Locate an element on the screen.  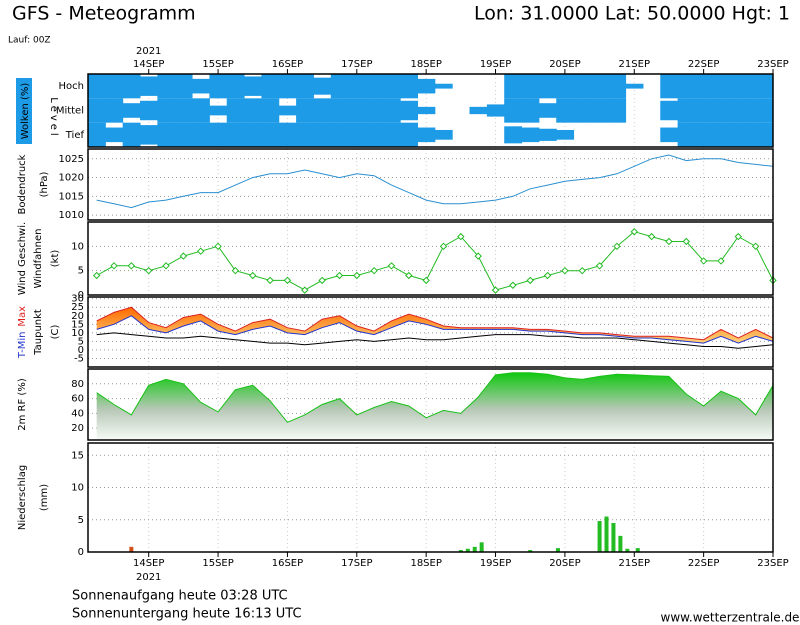
y-label: Niederschlag is located at coordinates (22, 497).